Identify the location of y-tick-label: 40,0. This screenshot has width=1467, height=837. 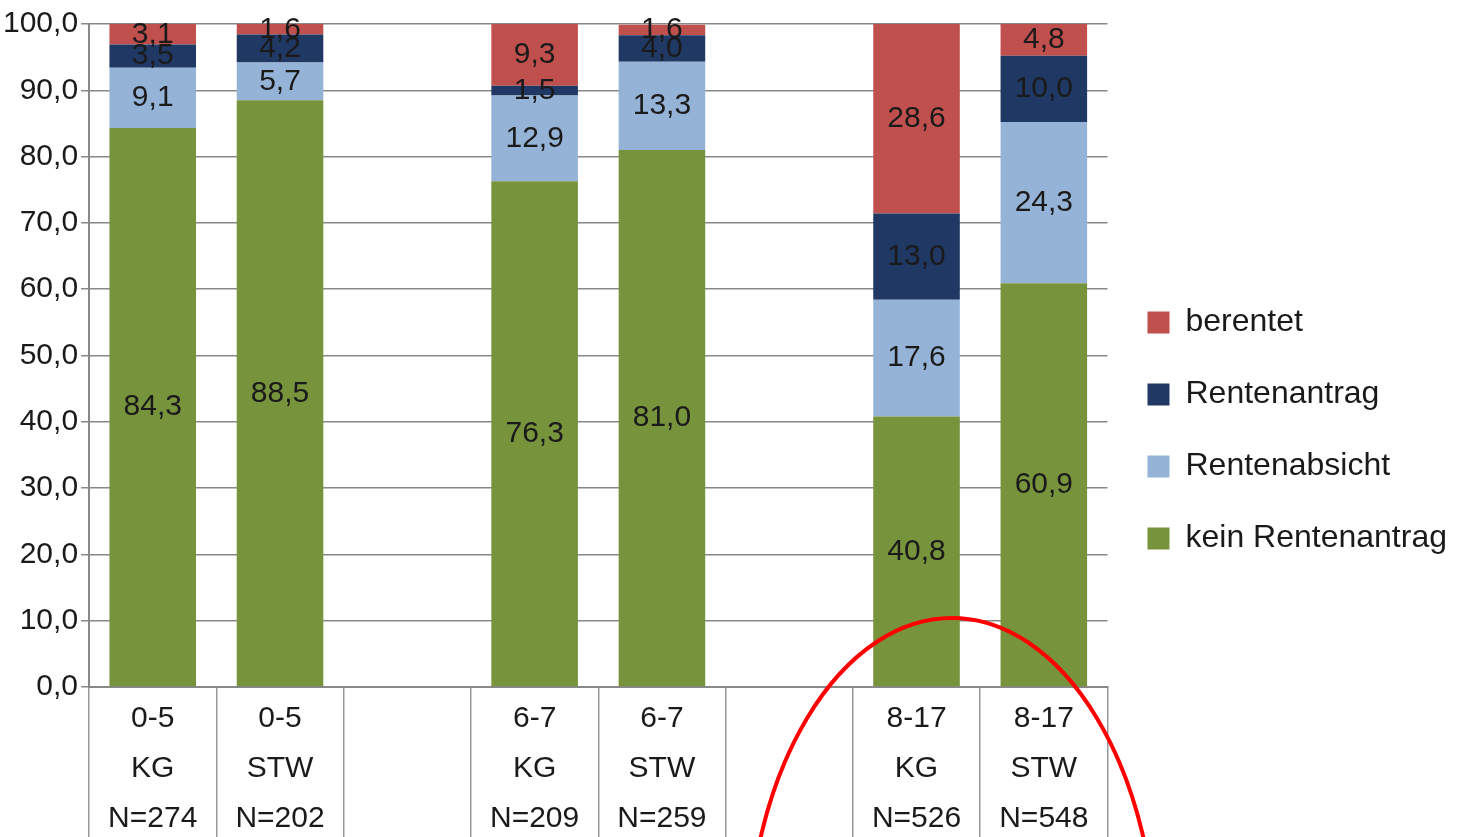
(49, 420).